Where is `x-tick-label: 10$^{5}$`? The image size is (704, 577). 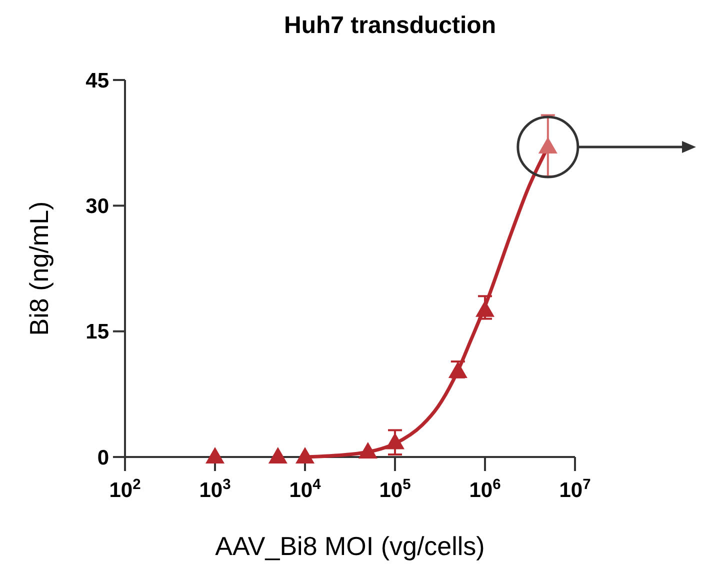
x-tick-label: 10$^{5}$ is located at coordinates (395, 489).